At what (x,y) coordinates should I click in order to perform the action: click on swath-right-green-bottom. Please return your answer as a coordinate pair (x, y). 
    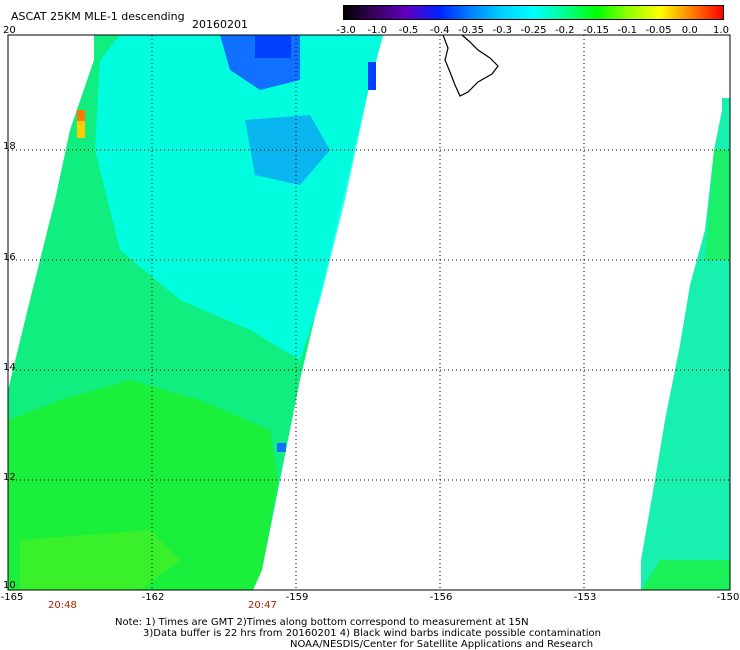
    Looking at the image, I should click on (685, 575).